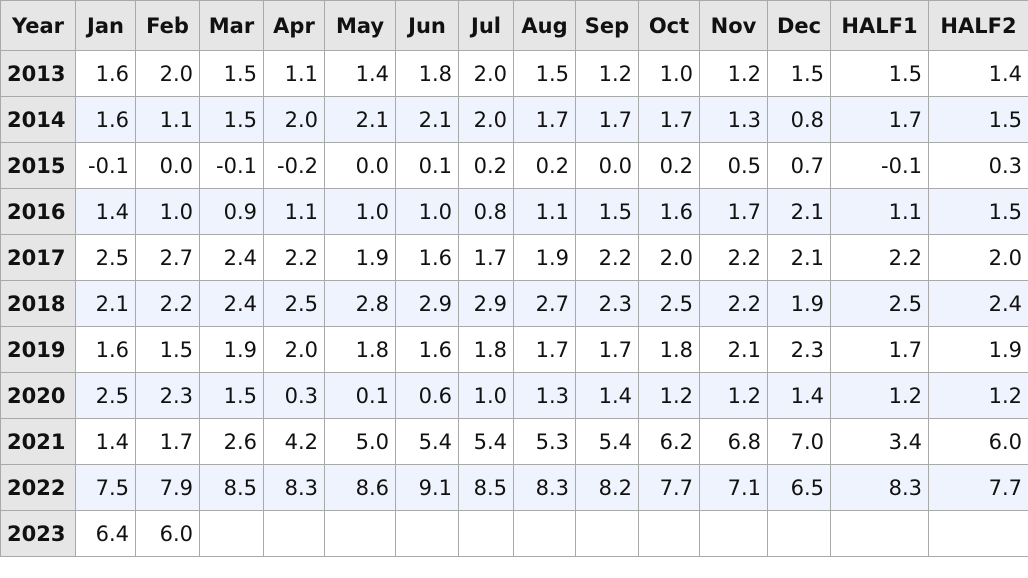 Image resolution: width=1028 pixels, height=578 pixels. What do you see at coordinates (607, 441) in the screenshot?
I see `table-cell: 5.4` at bounding box center [607, 441].